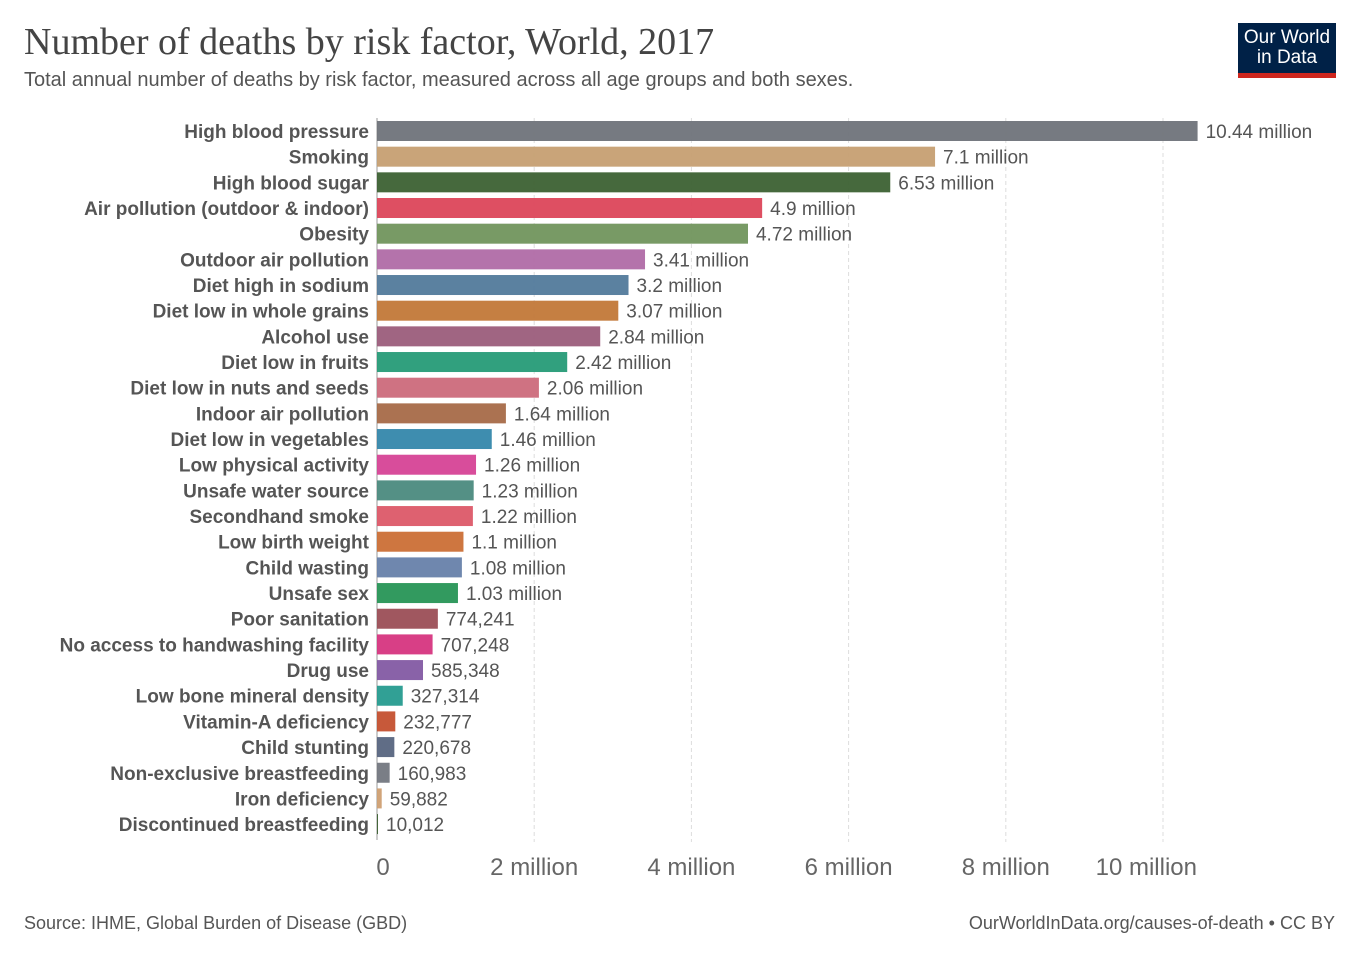  Describe the element at coordinates (691, 867) in the screenshot. I see `x-tick-label: 4 million` at that location.